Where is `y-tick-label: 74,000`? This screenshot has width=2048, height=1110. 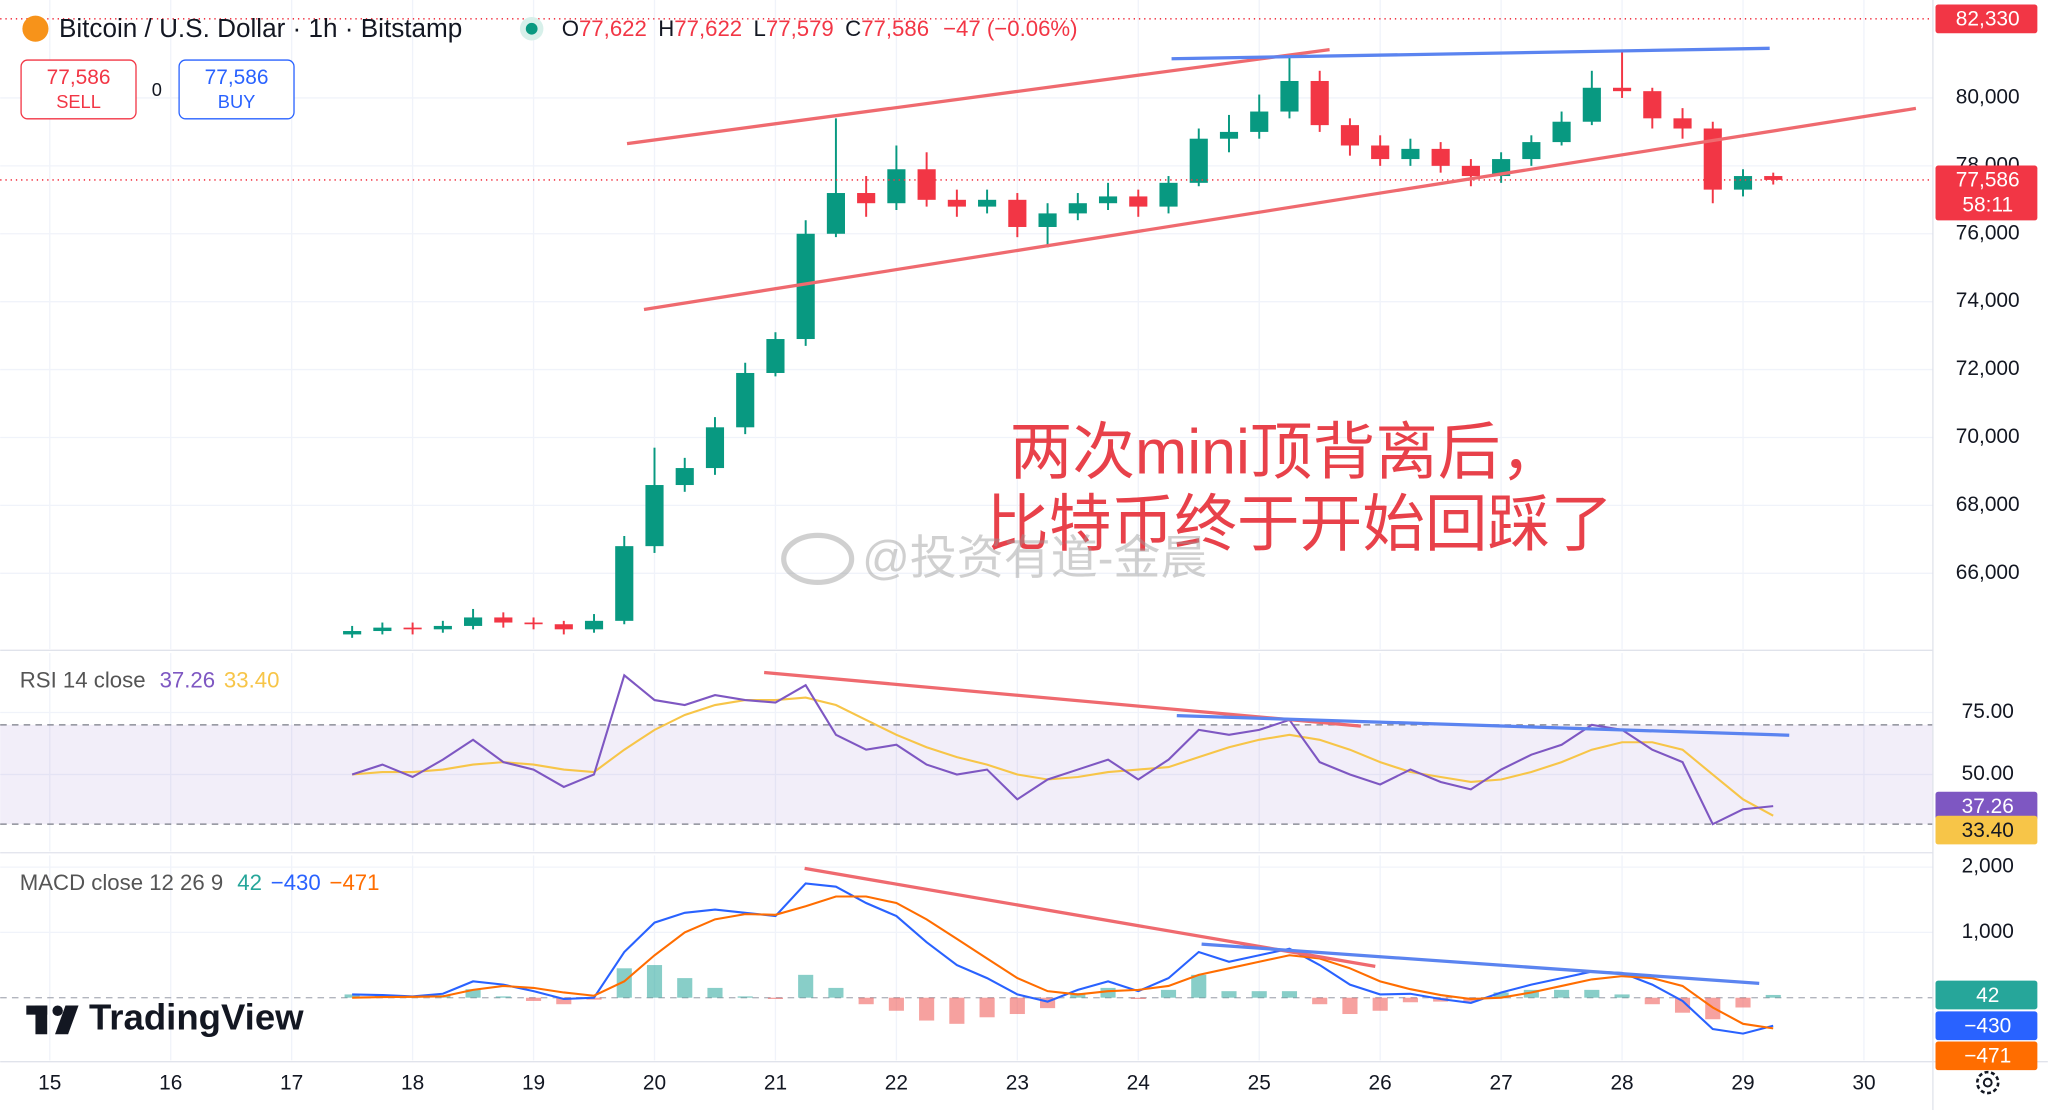 y-tick-label: 74,000 is located at coordinates (1988, 300).